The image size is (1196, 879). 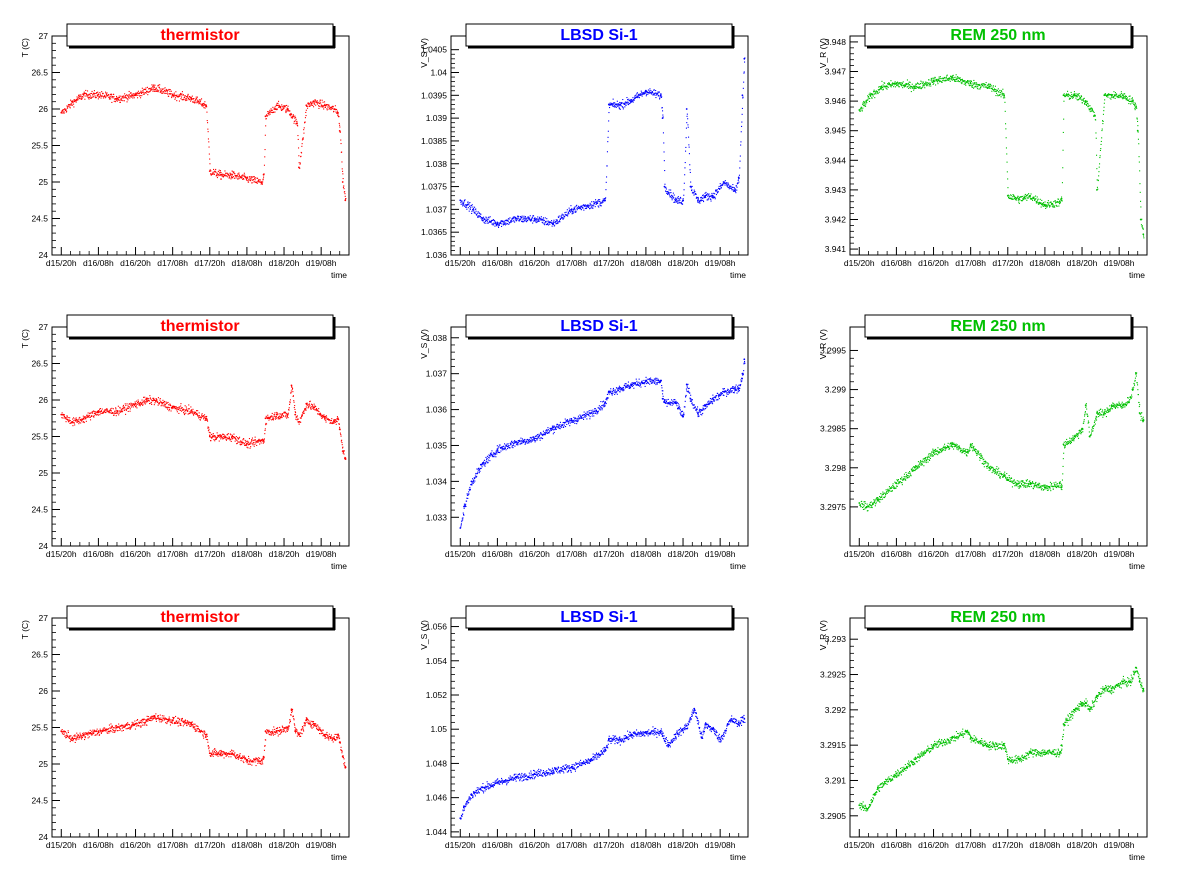 I want to click on y-tick-label: 3.941, so click(x=836, y=249).